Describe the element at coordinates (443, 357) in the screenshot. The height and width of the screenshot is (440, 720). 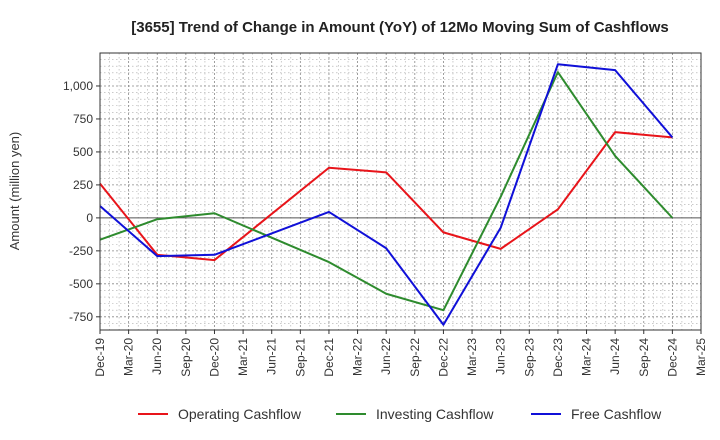
I see `x-tick-label: Dec-22` at that location.